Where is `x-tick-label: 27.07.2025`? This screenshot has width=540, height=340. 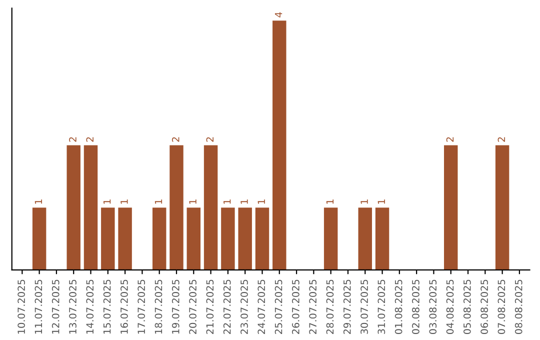
x-tick-label: 27.07.2025 is located at coordinates (312, 307).